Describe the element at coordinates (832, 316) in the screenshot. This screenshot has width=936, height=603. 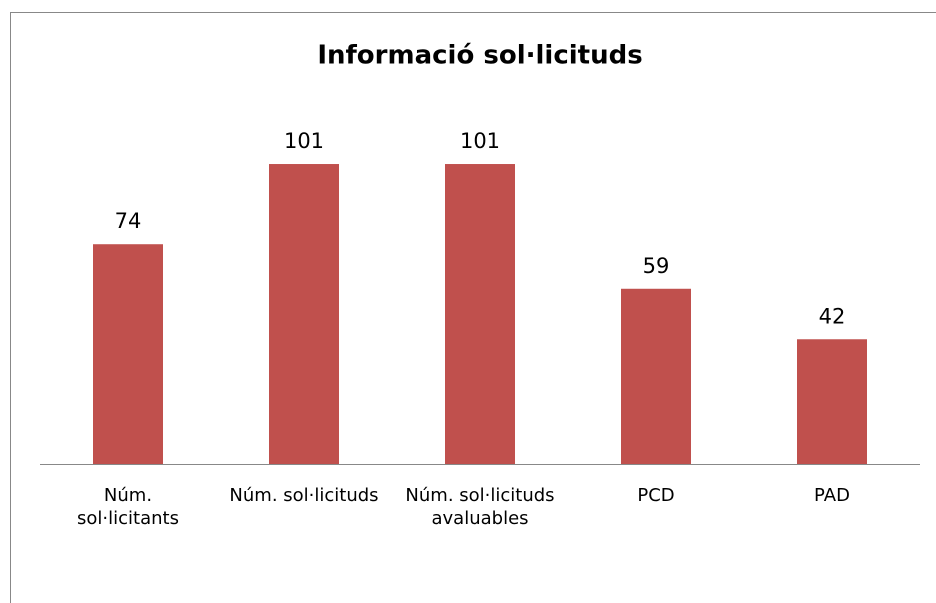
I see `data-label: 42` at that location.